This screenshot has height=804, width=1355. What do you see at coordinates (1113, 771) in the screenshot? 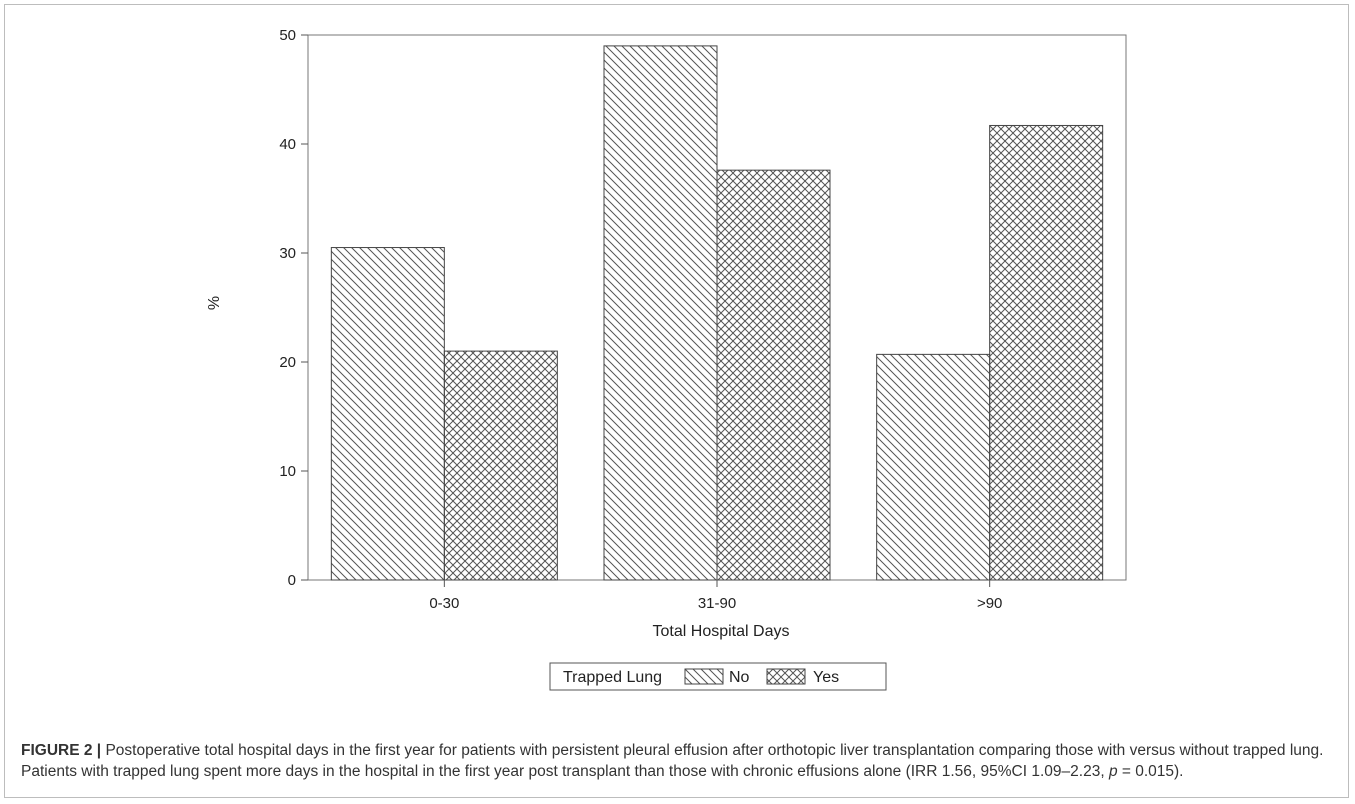
I see `p-symbol: p` at bounding box center [1113, 771].